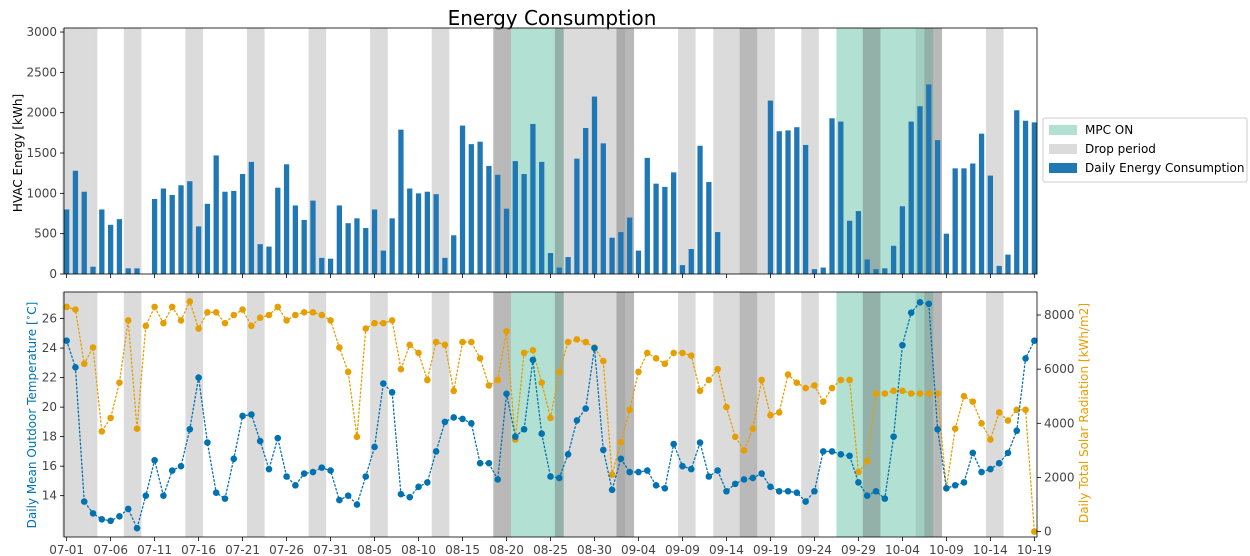 This screenshot has height=556, width=1250. Describe the element at coordinates (1059, 315) in the screenshot. I see `y-tick-label-solar: 8000` at that location.